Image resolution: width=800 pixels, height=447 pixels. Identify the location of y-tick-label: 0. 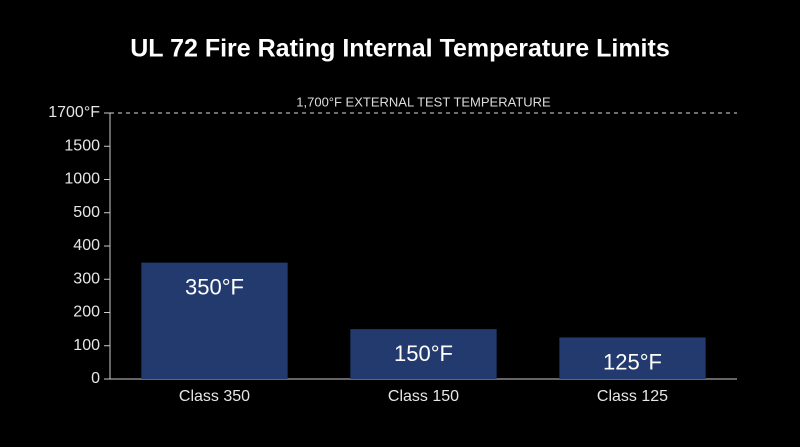
(95, 378).